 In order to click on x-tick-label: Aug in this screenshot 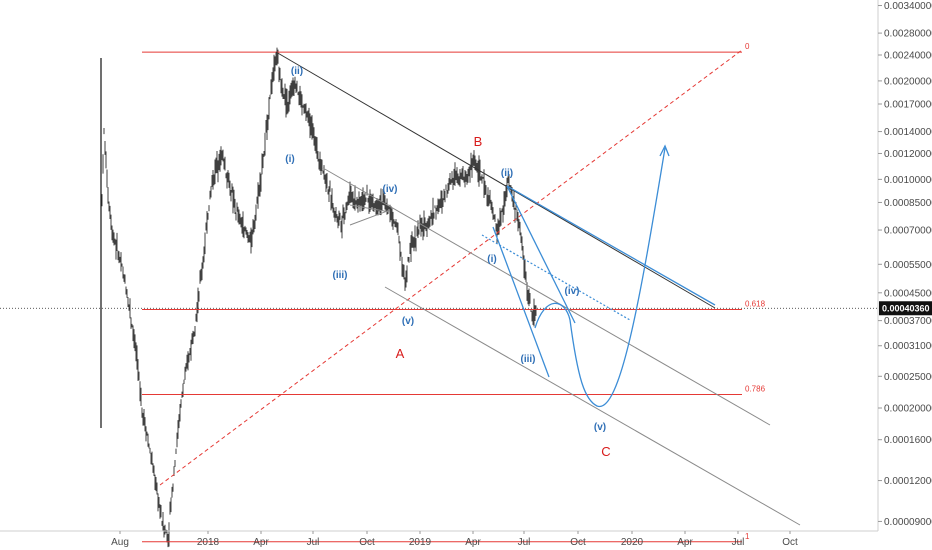, I will do `click(120, 542)`.